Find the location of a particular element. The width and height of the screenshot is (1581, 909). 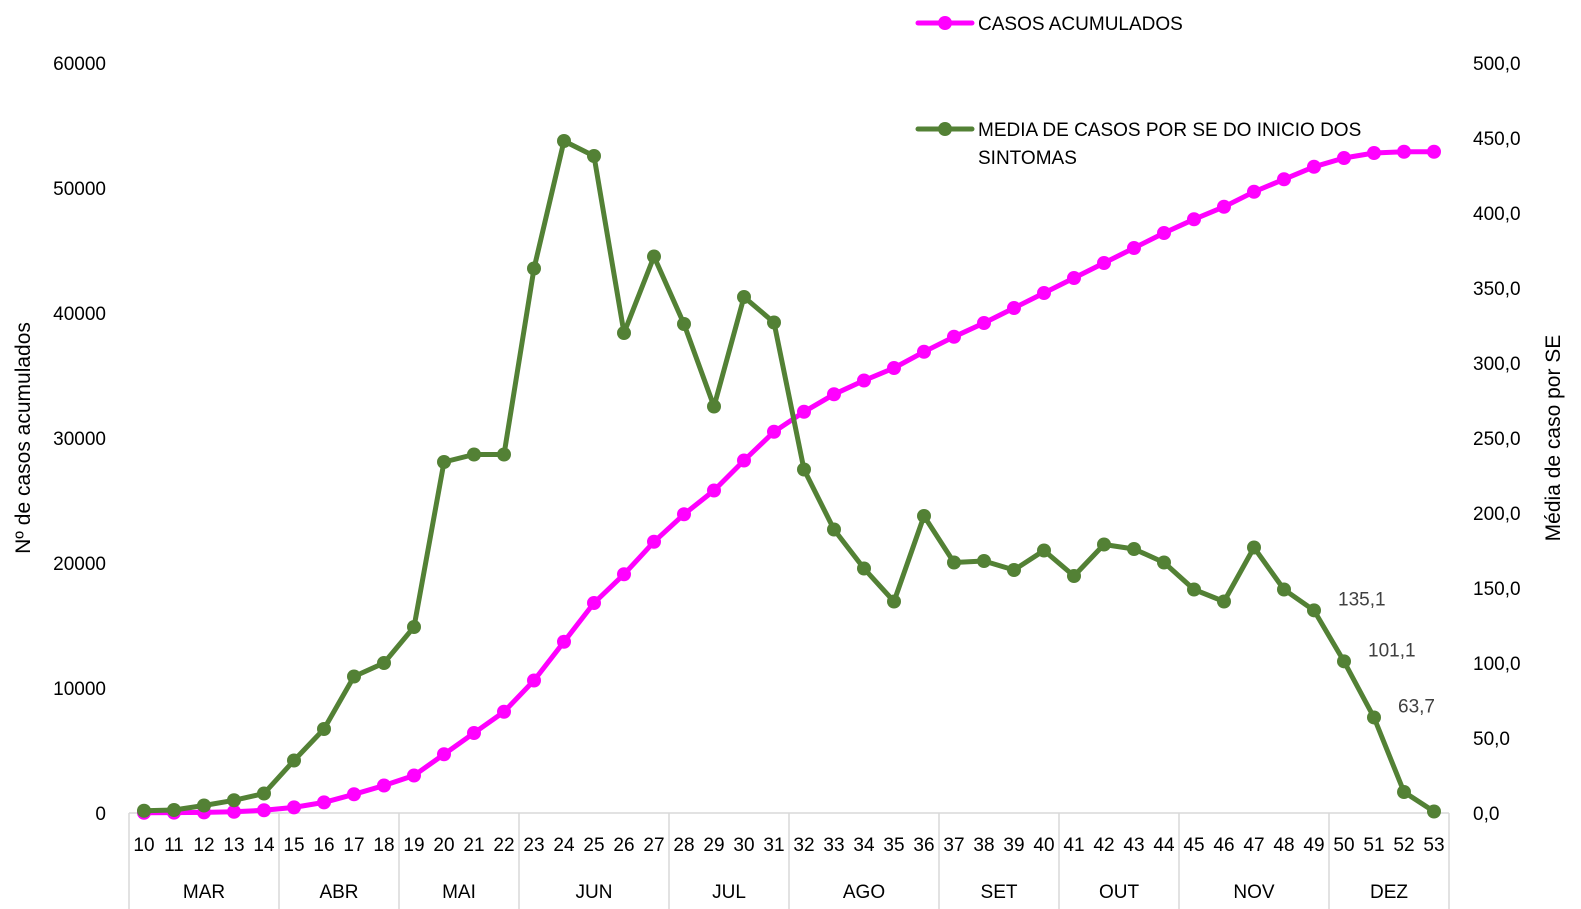

legend-marker-media-casos is located at coordinates (945, 129).